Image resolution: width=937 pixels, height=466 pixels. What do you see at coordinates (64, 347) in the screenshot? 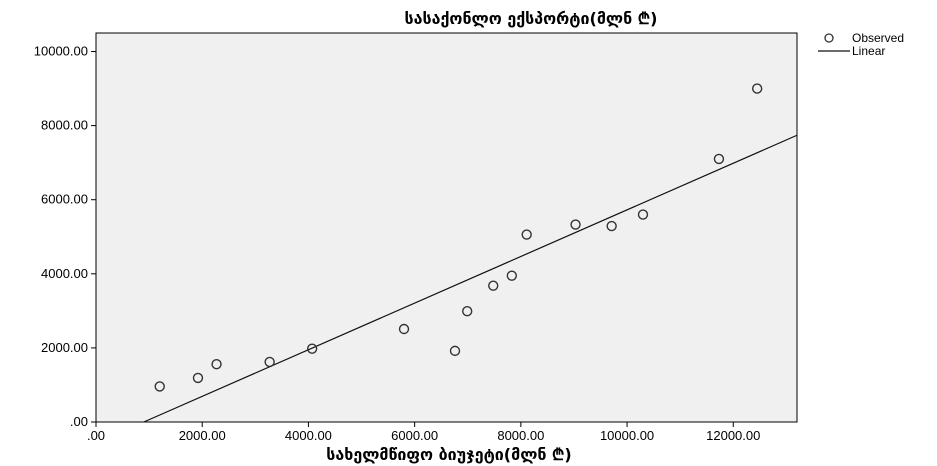
I see `y-tick-label: 2000.00` at bounding box center [64, 347].